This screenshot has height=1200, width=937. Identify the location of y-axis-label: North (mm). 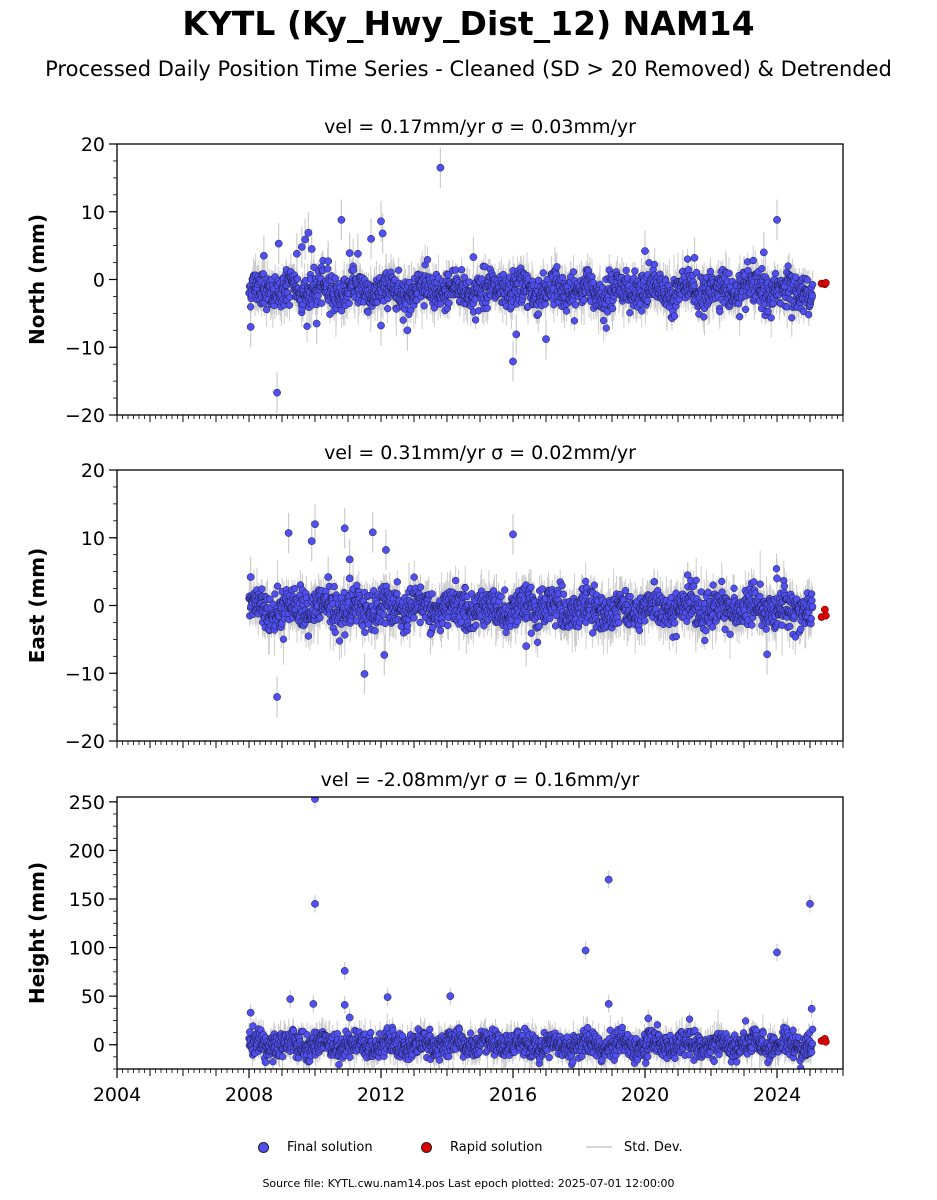
(37, 279).